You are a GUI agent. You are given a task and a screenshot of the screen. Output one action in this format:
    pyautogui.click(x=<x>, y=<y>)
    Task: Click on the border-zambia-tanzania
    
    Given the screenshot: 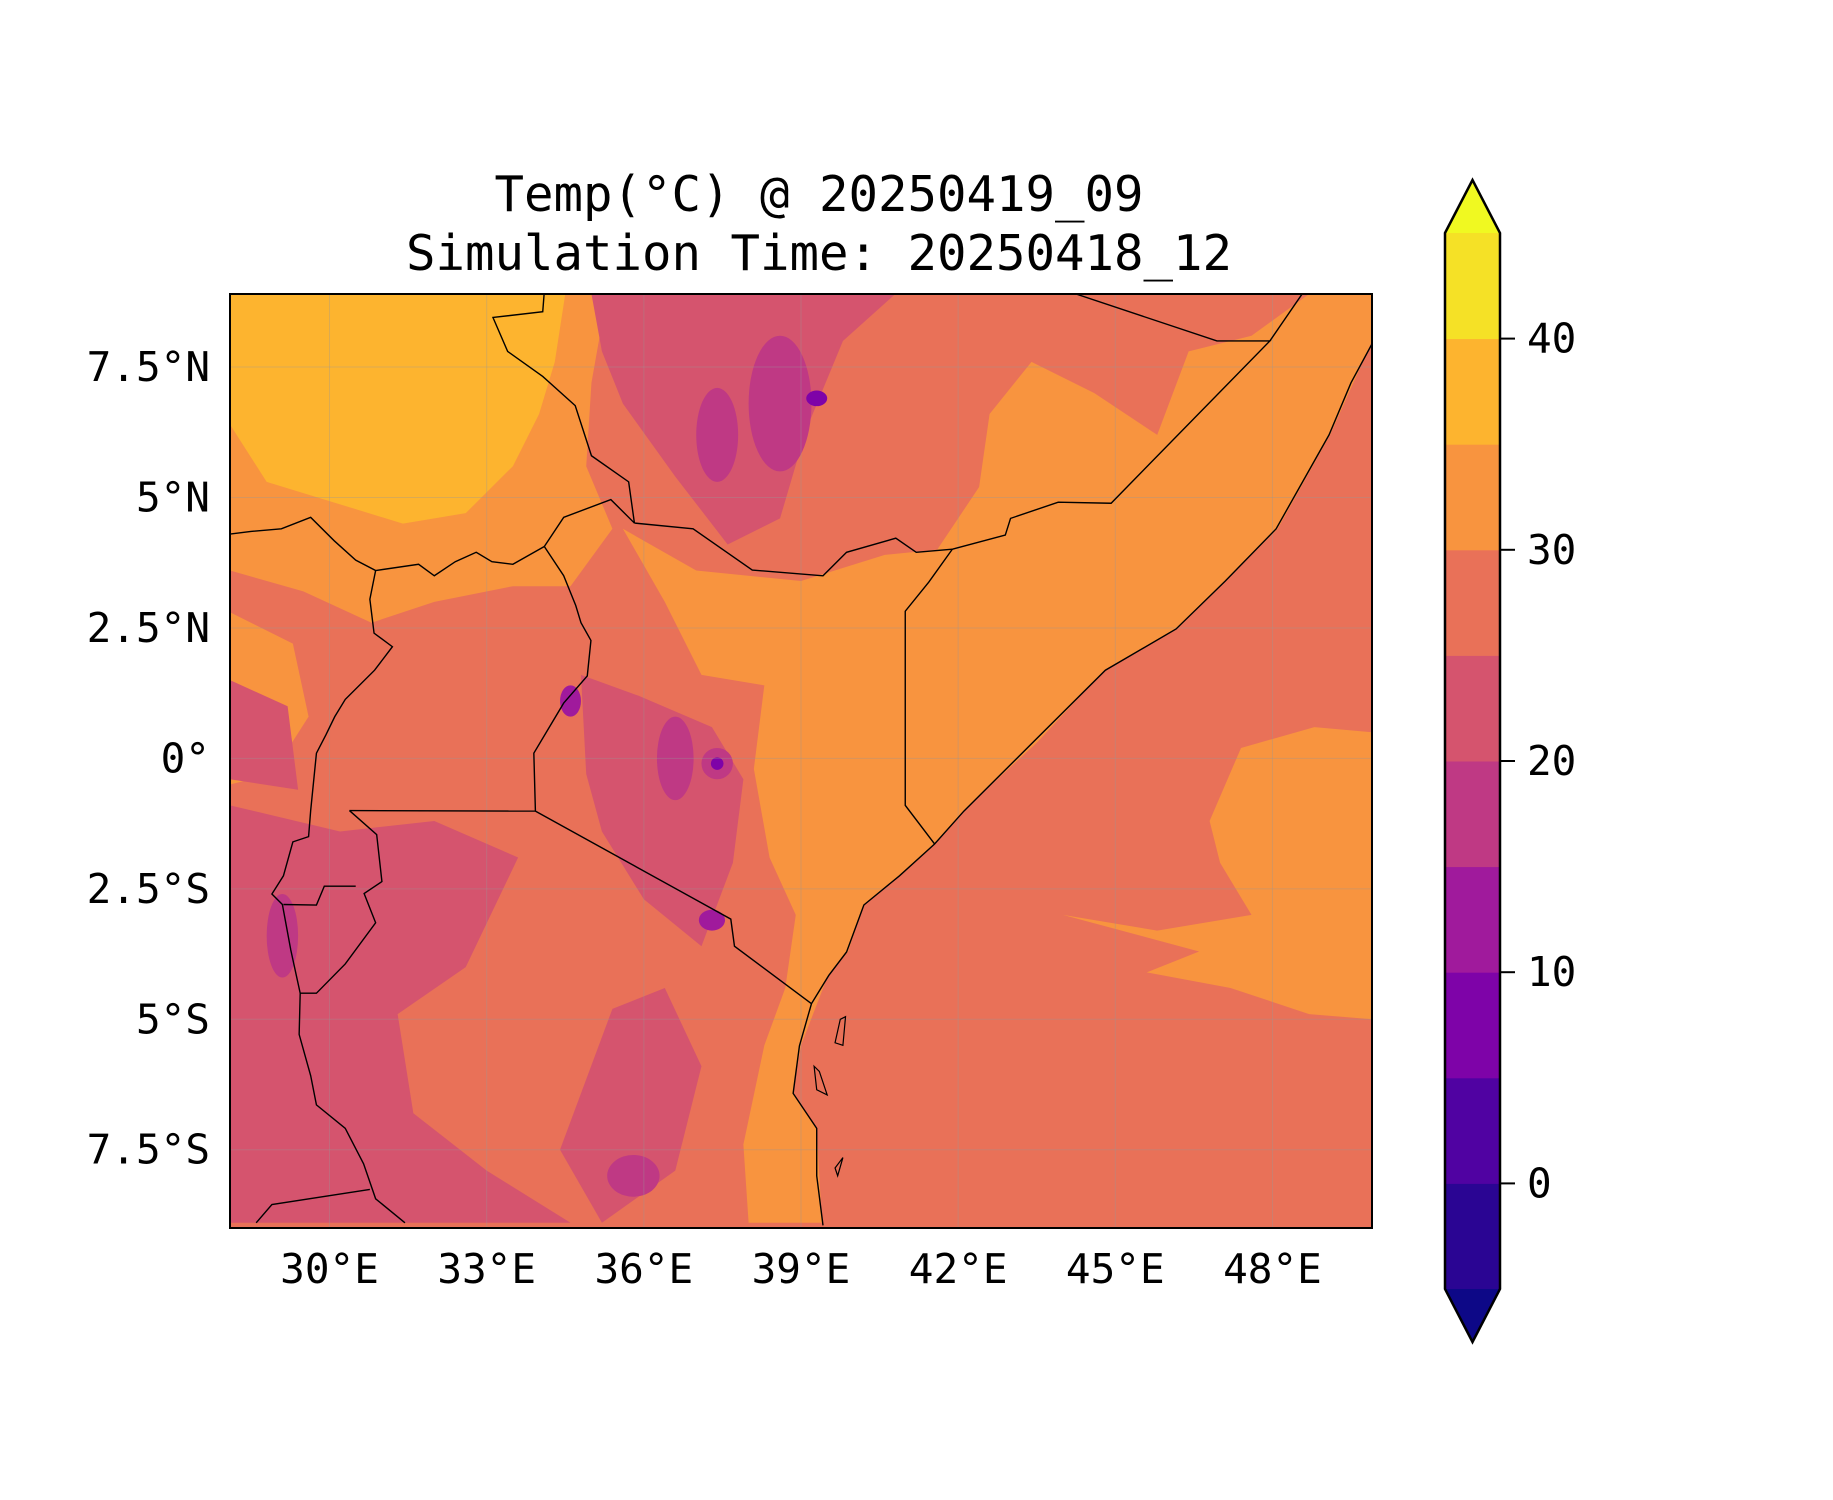 What is the action you would take?
    pyautogui.click(x=313, y=1205)
    